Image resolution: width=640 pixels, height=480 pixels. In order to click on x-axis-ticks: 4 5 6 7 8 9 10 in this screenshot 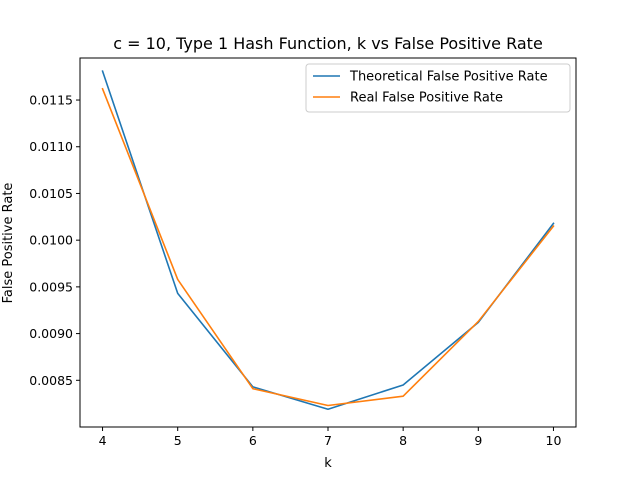, I will do `click(330, 437)`.